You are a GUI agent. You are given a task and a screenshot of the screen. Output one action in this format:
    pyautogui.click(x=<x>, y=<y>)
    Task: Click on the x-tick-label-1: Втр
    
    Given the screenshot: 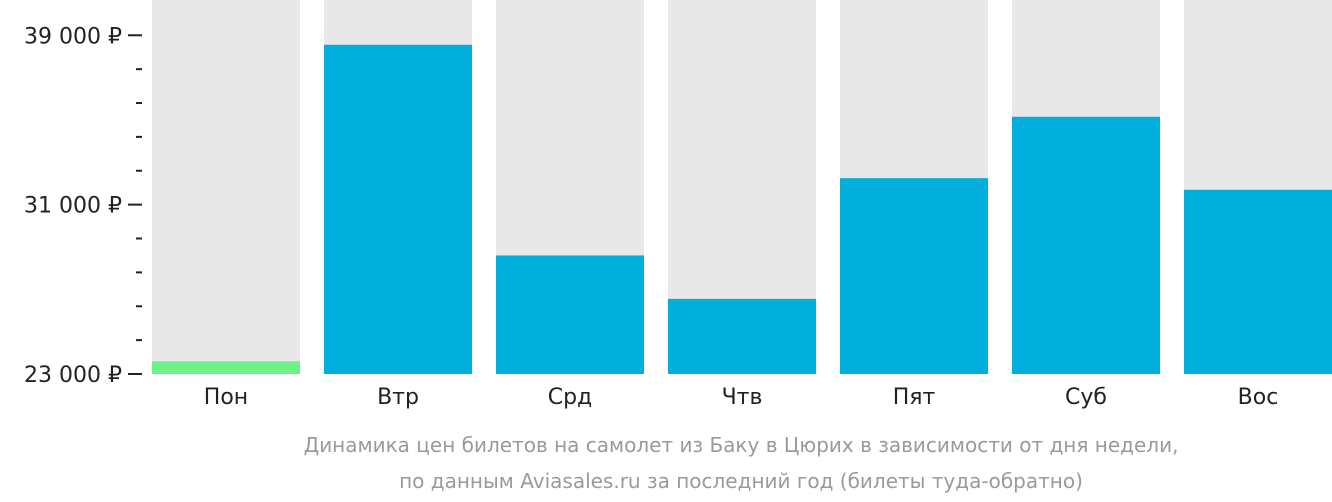 What is the action you would take?
    pyautogui.click(x=398, y=397)
    